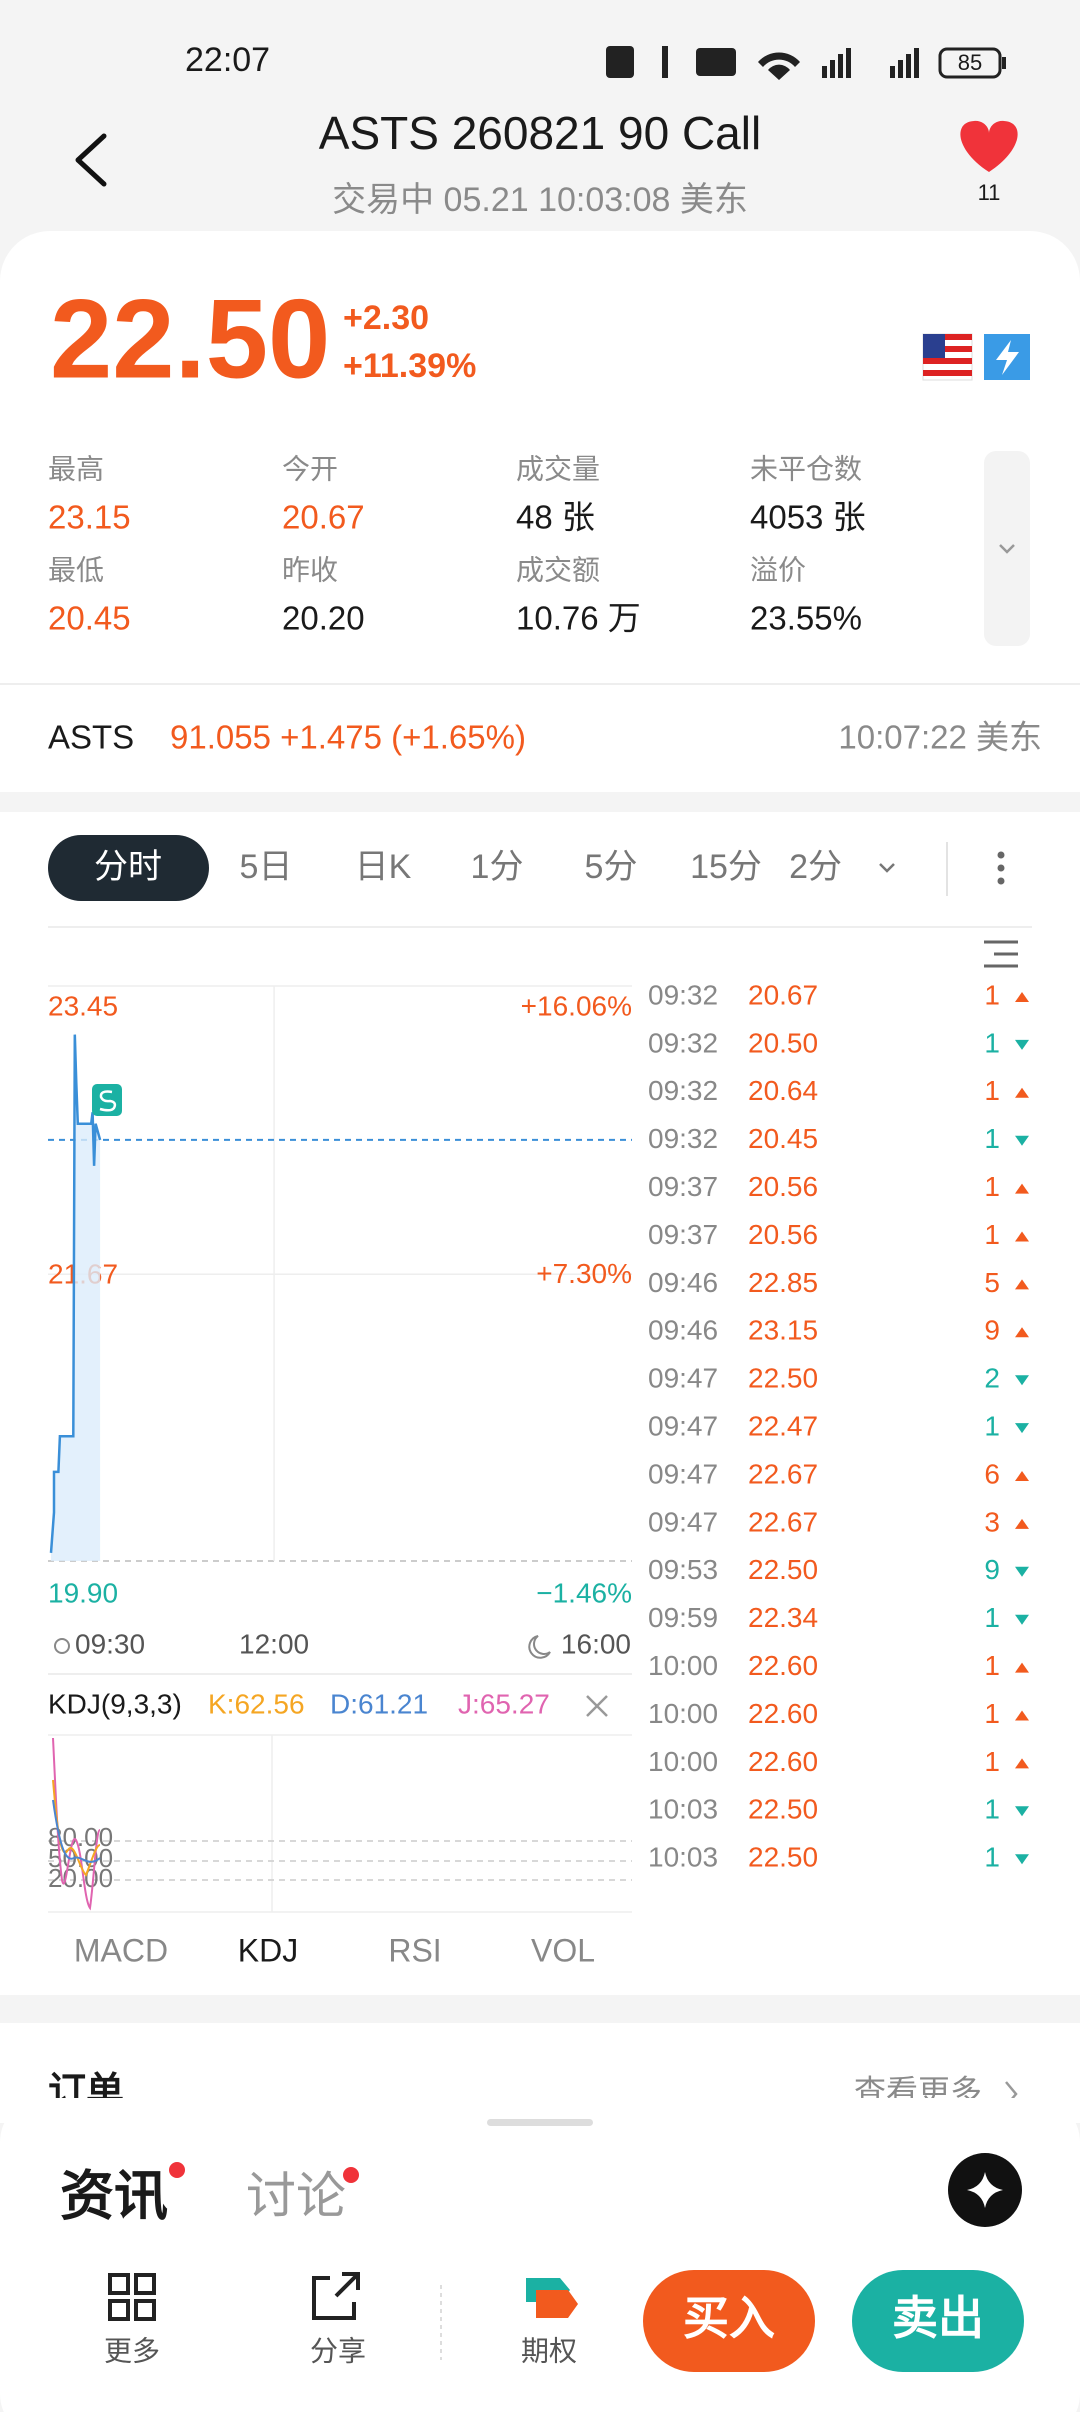 Image resolution: width=1080 pixels, height=2412 pixels. What do you see at coordinates (558, 468) in the screenshot?
I see `stat-label: 成交量` at bounding box center [558, 468].